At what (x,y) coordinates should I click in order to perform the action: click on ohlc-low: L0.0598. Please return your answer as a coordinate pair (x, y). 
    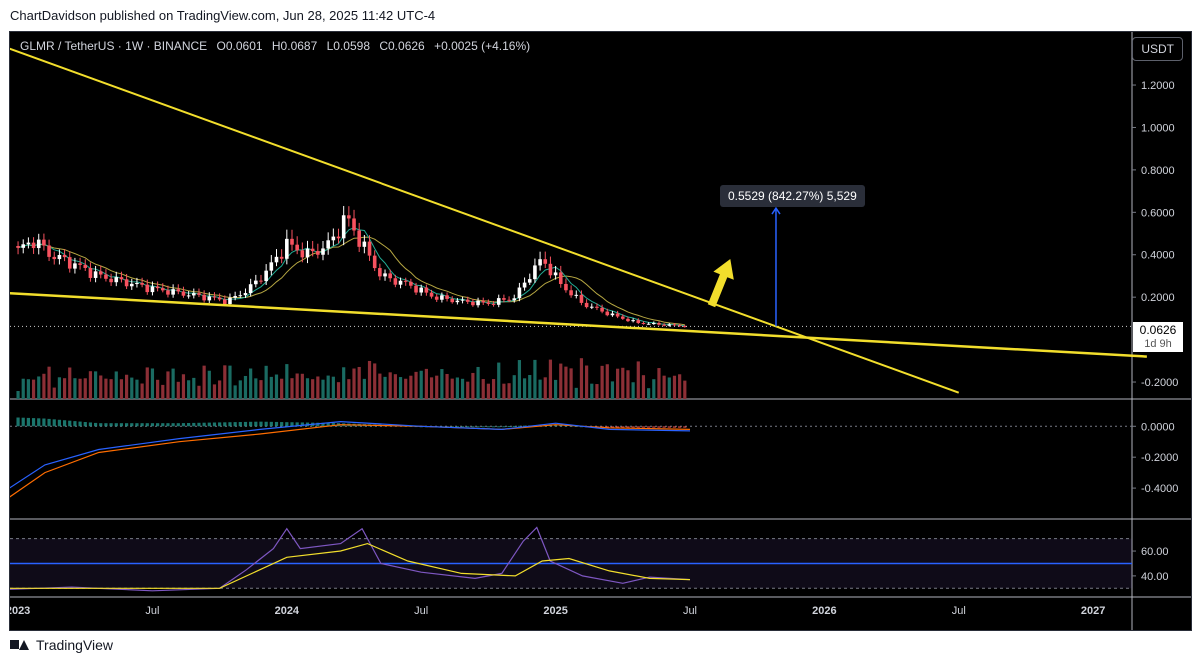
    Looking at the image, I should click on (348, 46).